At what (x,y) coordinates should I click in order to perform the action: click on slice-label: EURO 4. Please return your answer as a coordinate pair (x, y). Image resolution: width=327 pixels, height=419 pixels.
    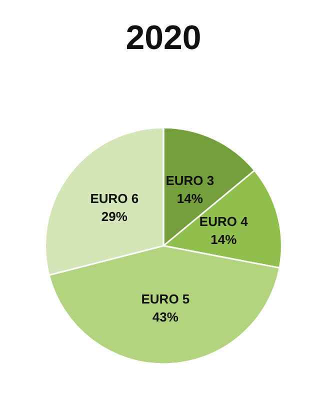
    Looking at the image, I should click on (224, 221).